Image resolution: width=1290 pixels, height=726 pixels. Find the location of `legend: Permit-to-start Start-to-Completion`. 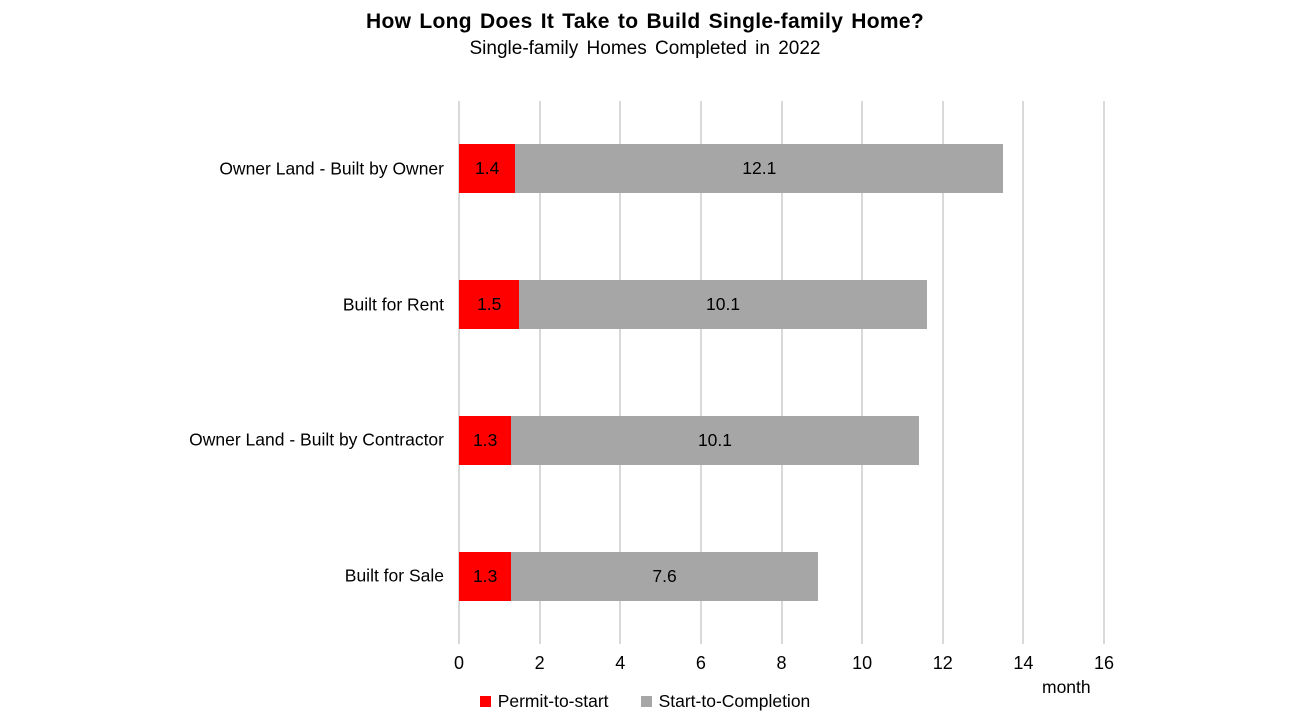

legend: Permit-to-start Start-to-Completion is located at coordinates (645, 701).